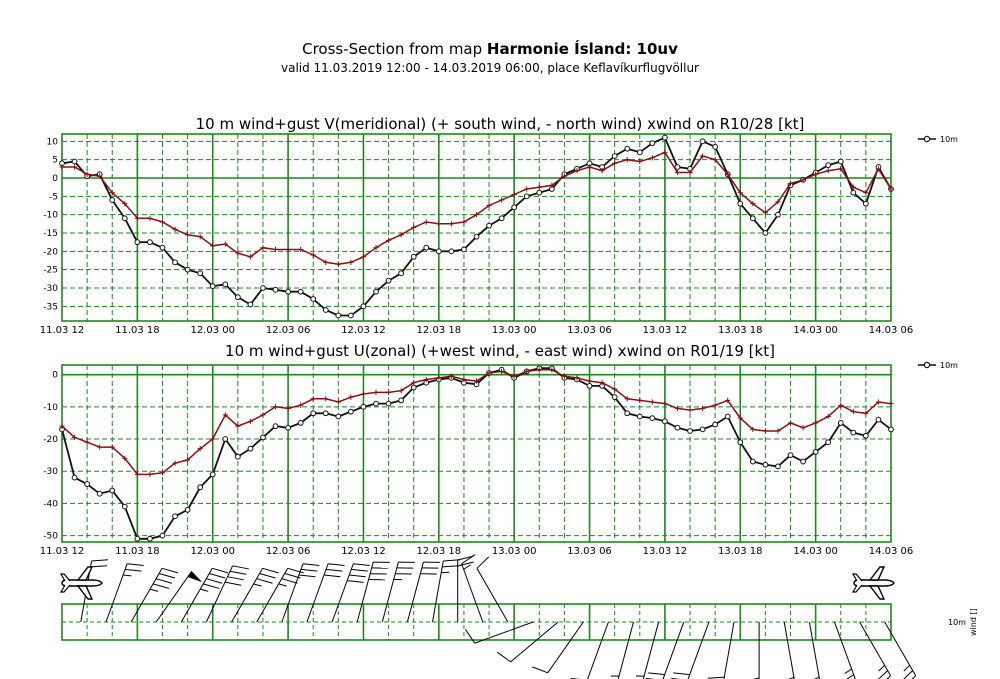  Describe the element at coordinates (50, 537) in the screenshot. I see `zonal-ytick-label: -50` at that location.